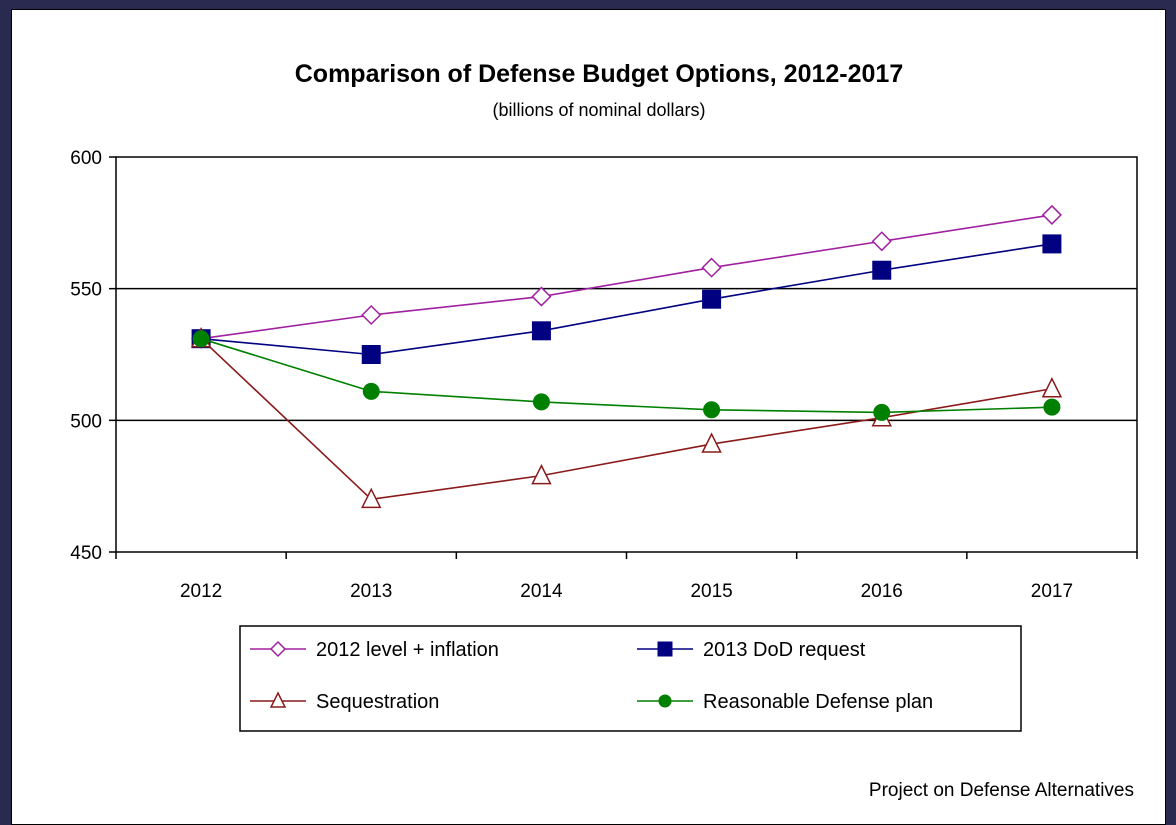 This screenshot has width=1176, height=825. What do you see at coordinates (1052, 591) in the screenshot?
I see `x-tick-label: 2017` at bounding box center [1052, 591].